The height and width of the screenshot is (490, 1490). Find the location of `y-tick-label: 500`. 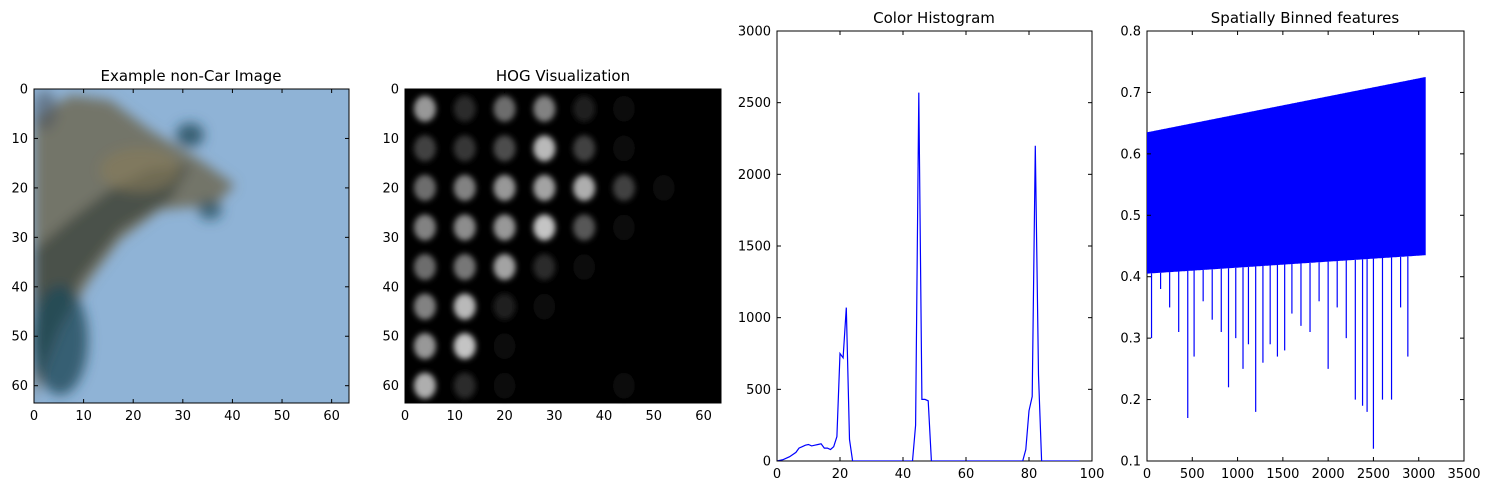

y-tick-label: 500 is located at coordinates (758, 390).